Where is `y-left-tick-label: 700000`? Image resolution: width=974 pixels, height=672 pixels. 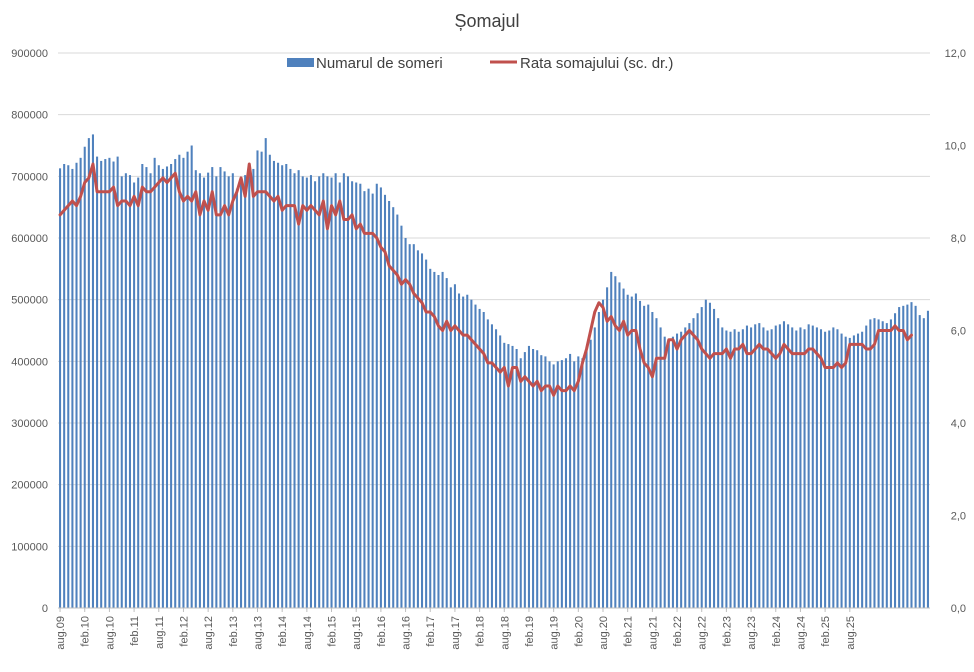 y-left-tick-label: 700000 is located at coordinates (29, 177).